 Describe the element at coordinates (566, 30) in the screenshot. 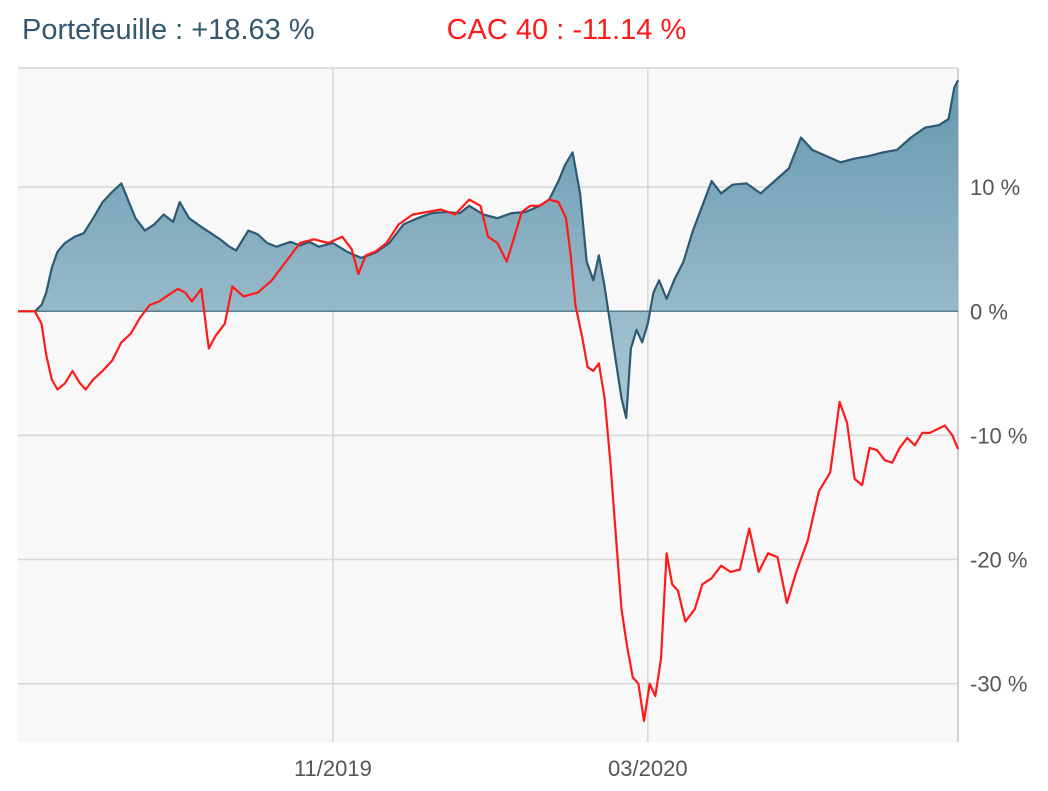

I see `legend-cac40: CAC 40 : -11.14 %` at that location.